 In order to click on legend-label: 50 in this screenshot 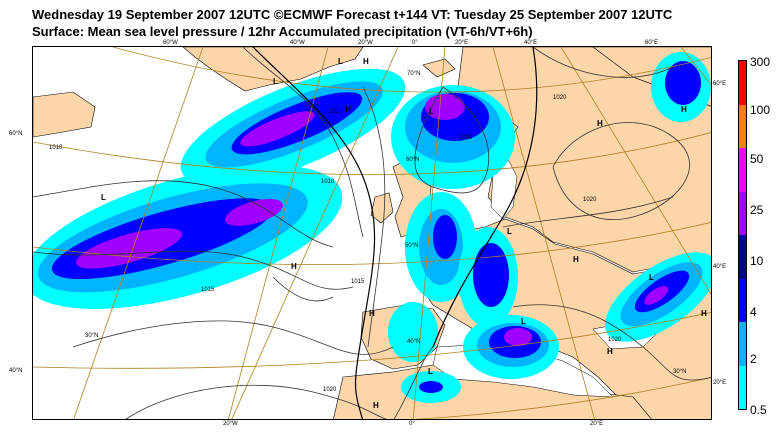, I will do `click(757, 159)`.